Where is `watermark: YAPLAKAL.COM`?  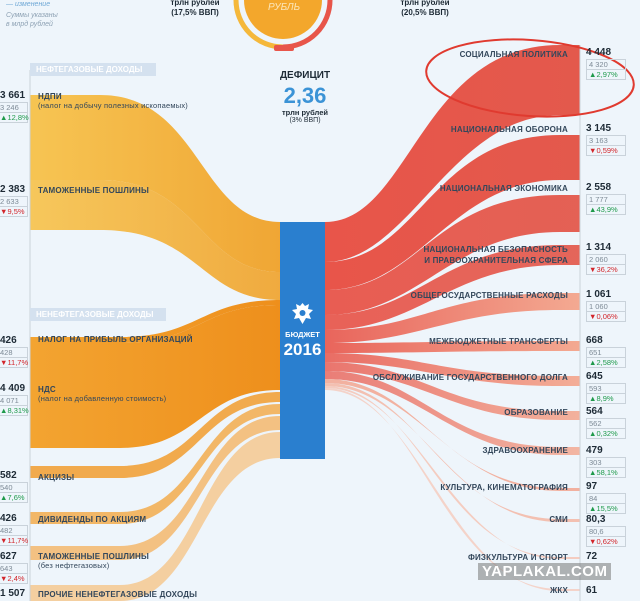 watermark: YAPLAKAL.COM is located at coordinates (545, 571).